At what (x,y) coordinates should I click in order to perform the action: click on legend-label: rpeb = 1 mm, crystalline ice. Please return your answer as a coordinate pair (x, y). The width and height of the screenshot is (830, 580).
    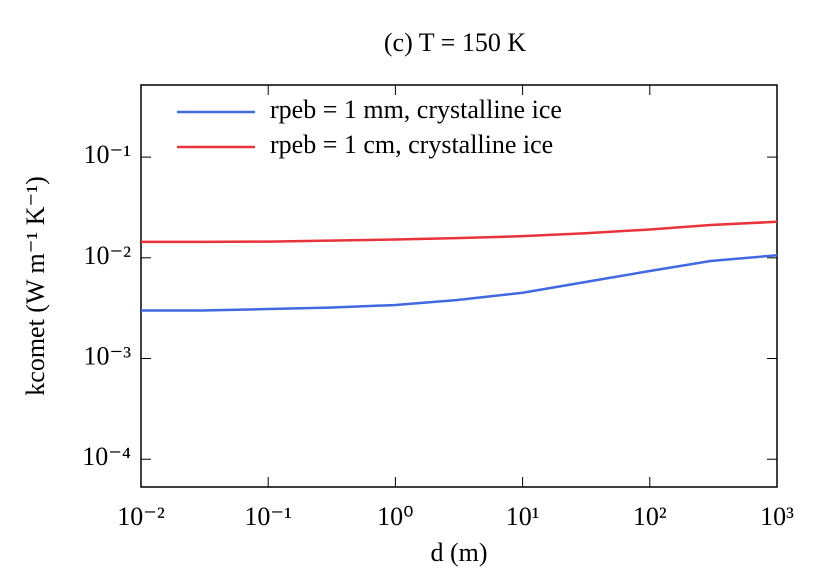
    Looking at the image, I should click on (416, 109).